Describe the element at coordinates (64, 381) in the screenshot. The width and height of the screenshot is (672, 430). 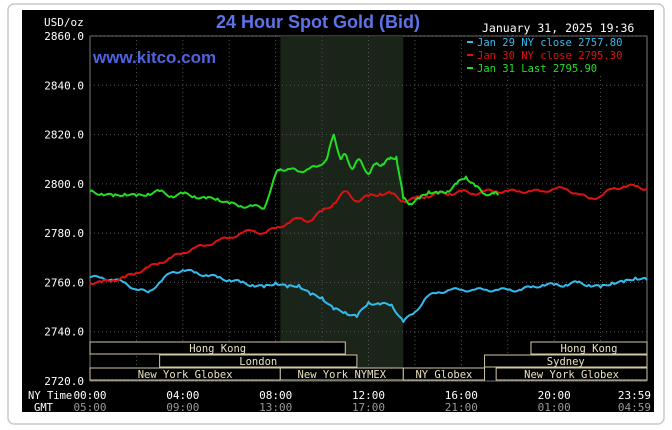
I see `y-tick-label: 2720.0` at that location.